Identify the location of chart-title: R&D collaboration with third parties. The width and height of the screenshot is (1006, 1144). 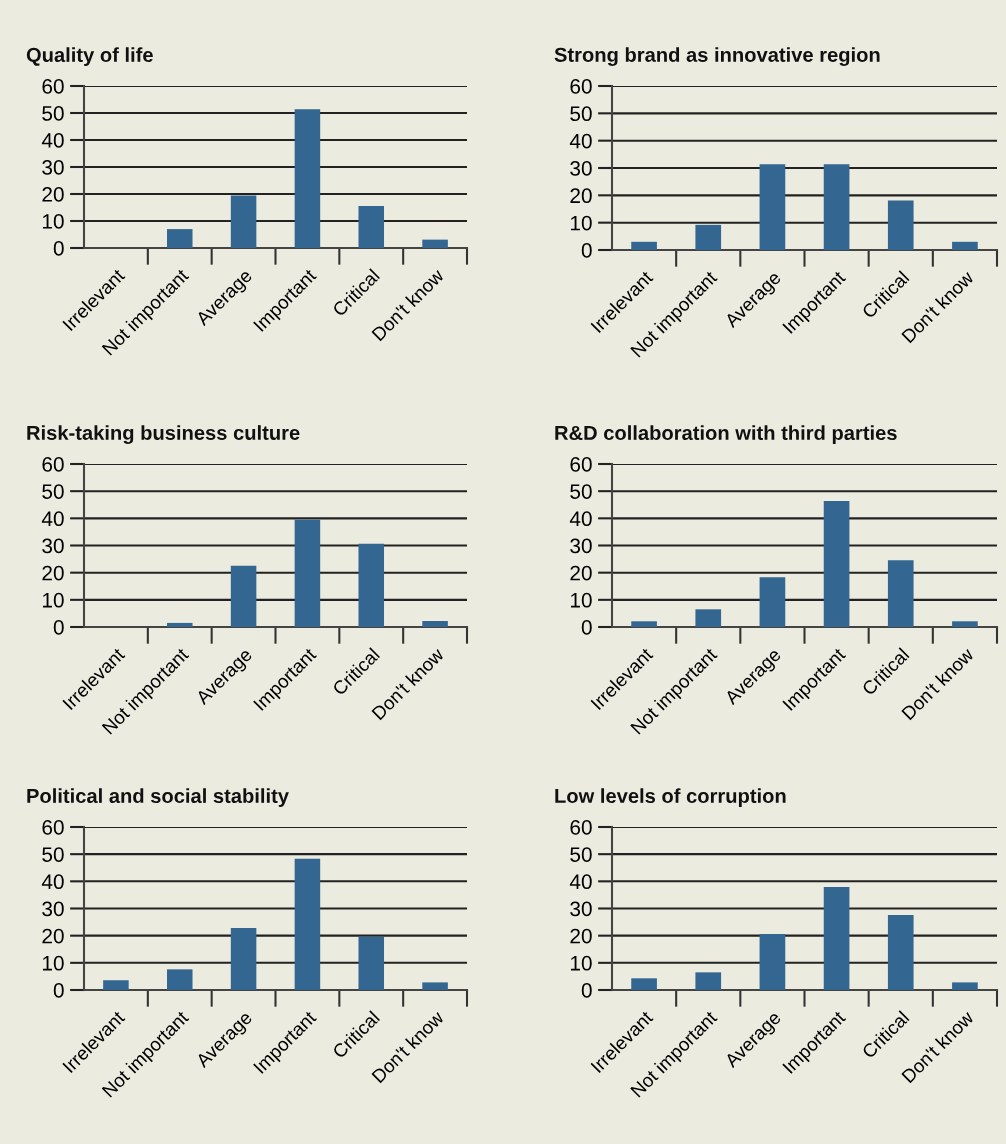
(726, 434).